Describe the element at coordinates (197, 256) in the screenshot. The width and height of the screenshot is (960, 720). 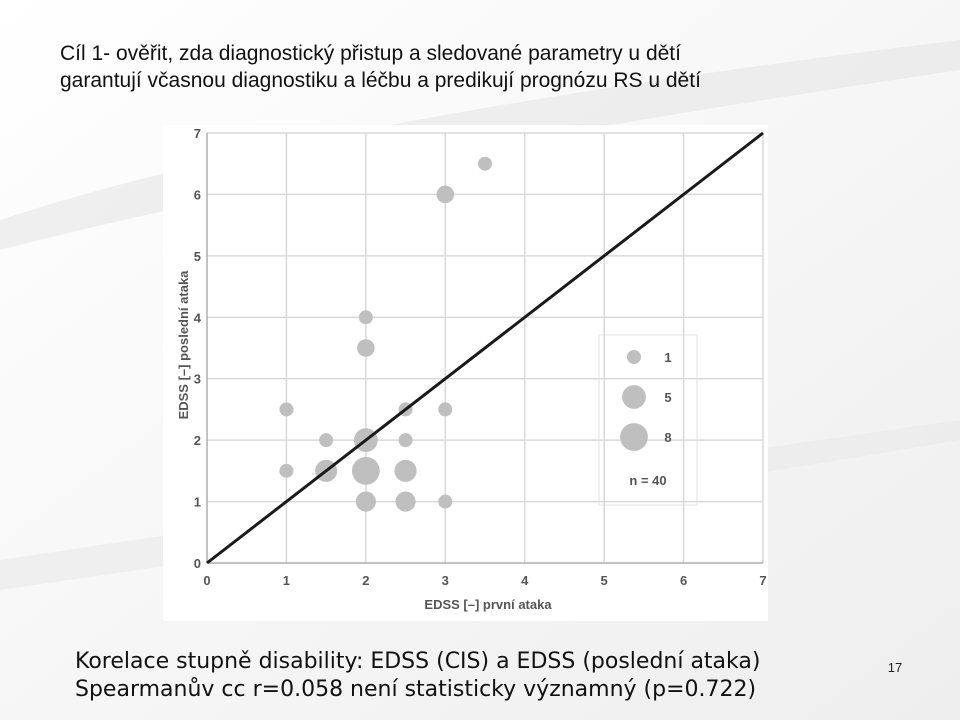
I see `y-tick-label: 5` at that location.